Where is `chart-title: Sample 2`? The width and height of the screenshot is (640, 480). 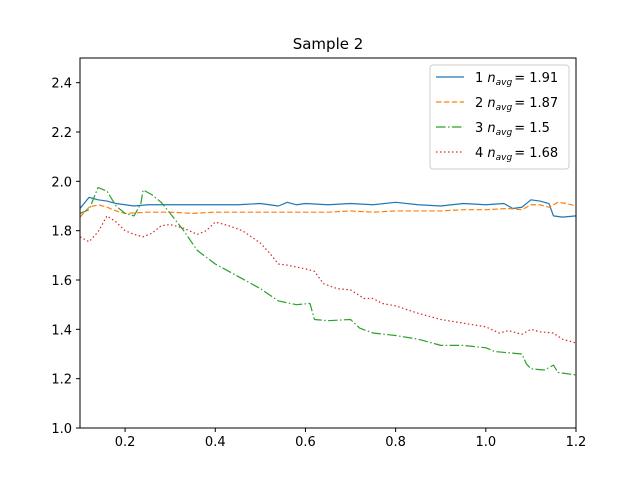
chart-title: Sample 2 is located at coordinates (328, 44).